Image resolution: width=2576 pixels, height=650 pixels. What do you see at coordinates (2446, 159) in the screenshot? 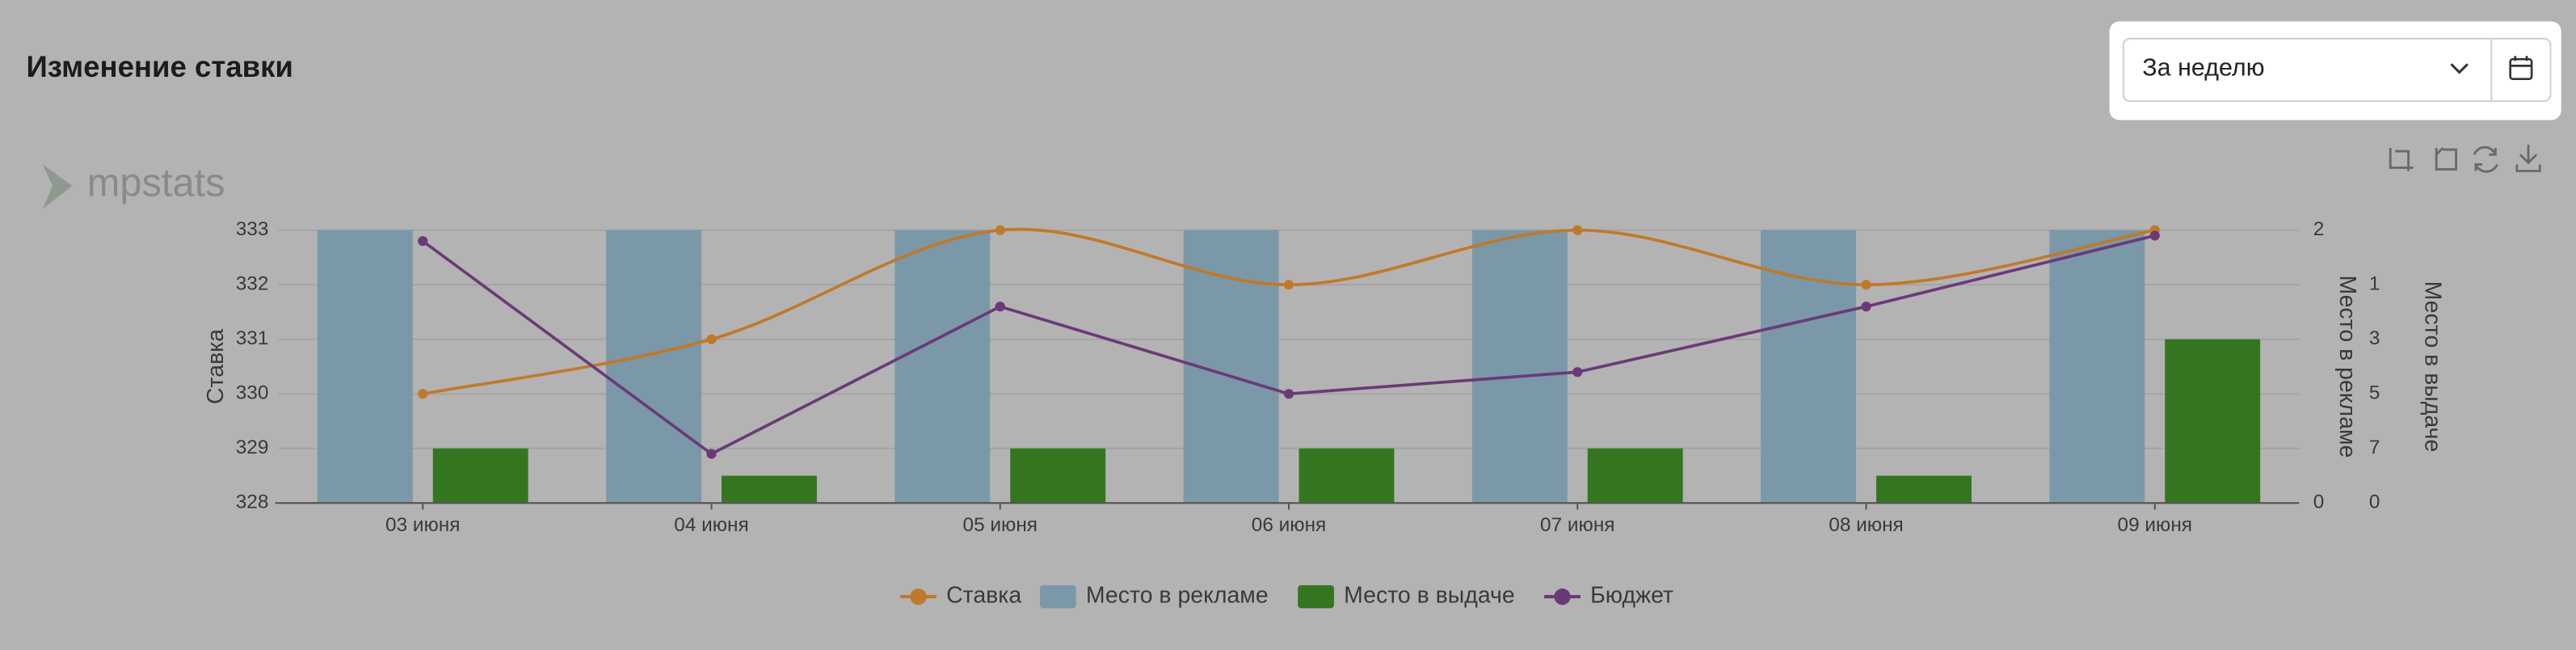
I see `zoom-reset-icon` at bounding box center [2446, 159].